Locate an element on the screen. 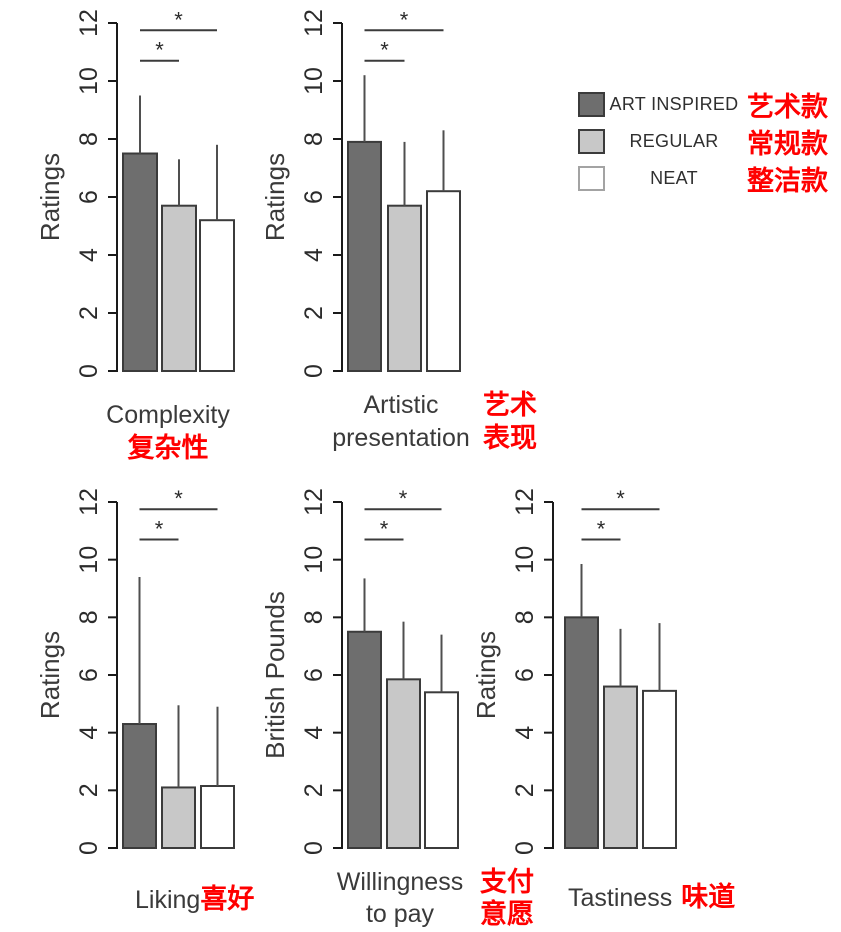  chart-liking: 0 2 4 6 8 10 12 Ratings * * is located at coordinates (135, 670).